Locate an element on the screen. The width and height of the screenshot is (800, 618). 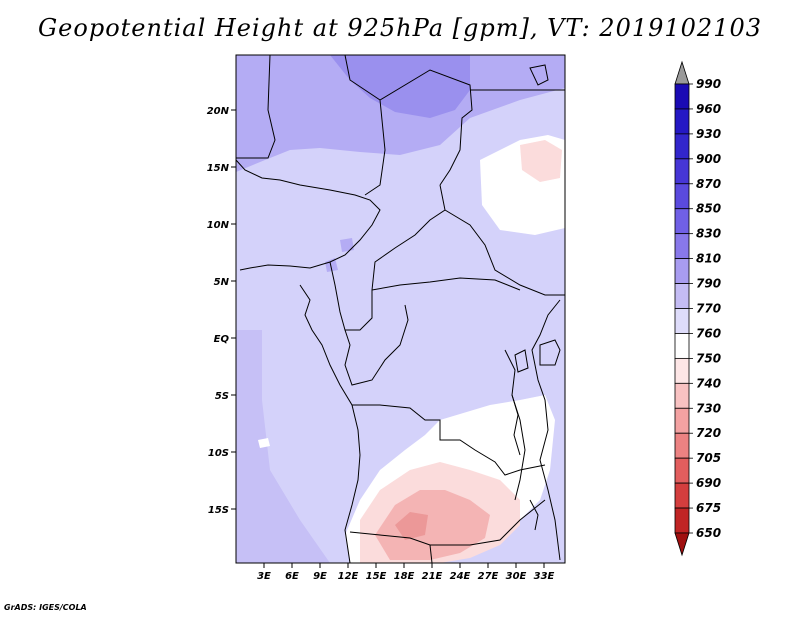
lon-label: 30E is located at coordinates (516, 576).